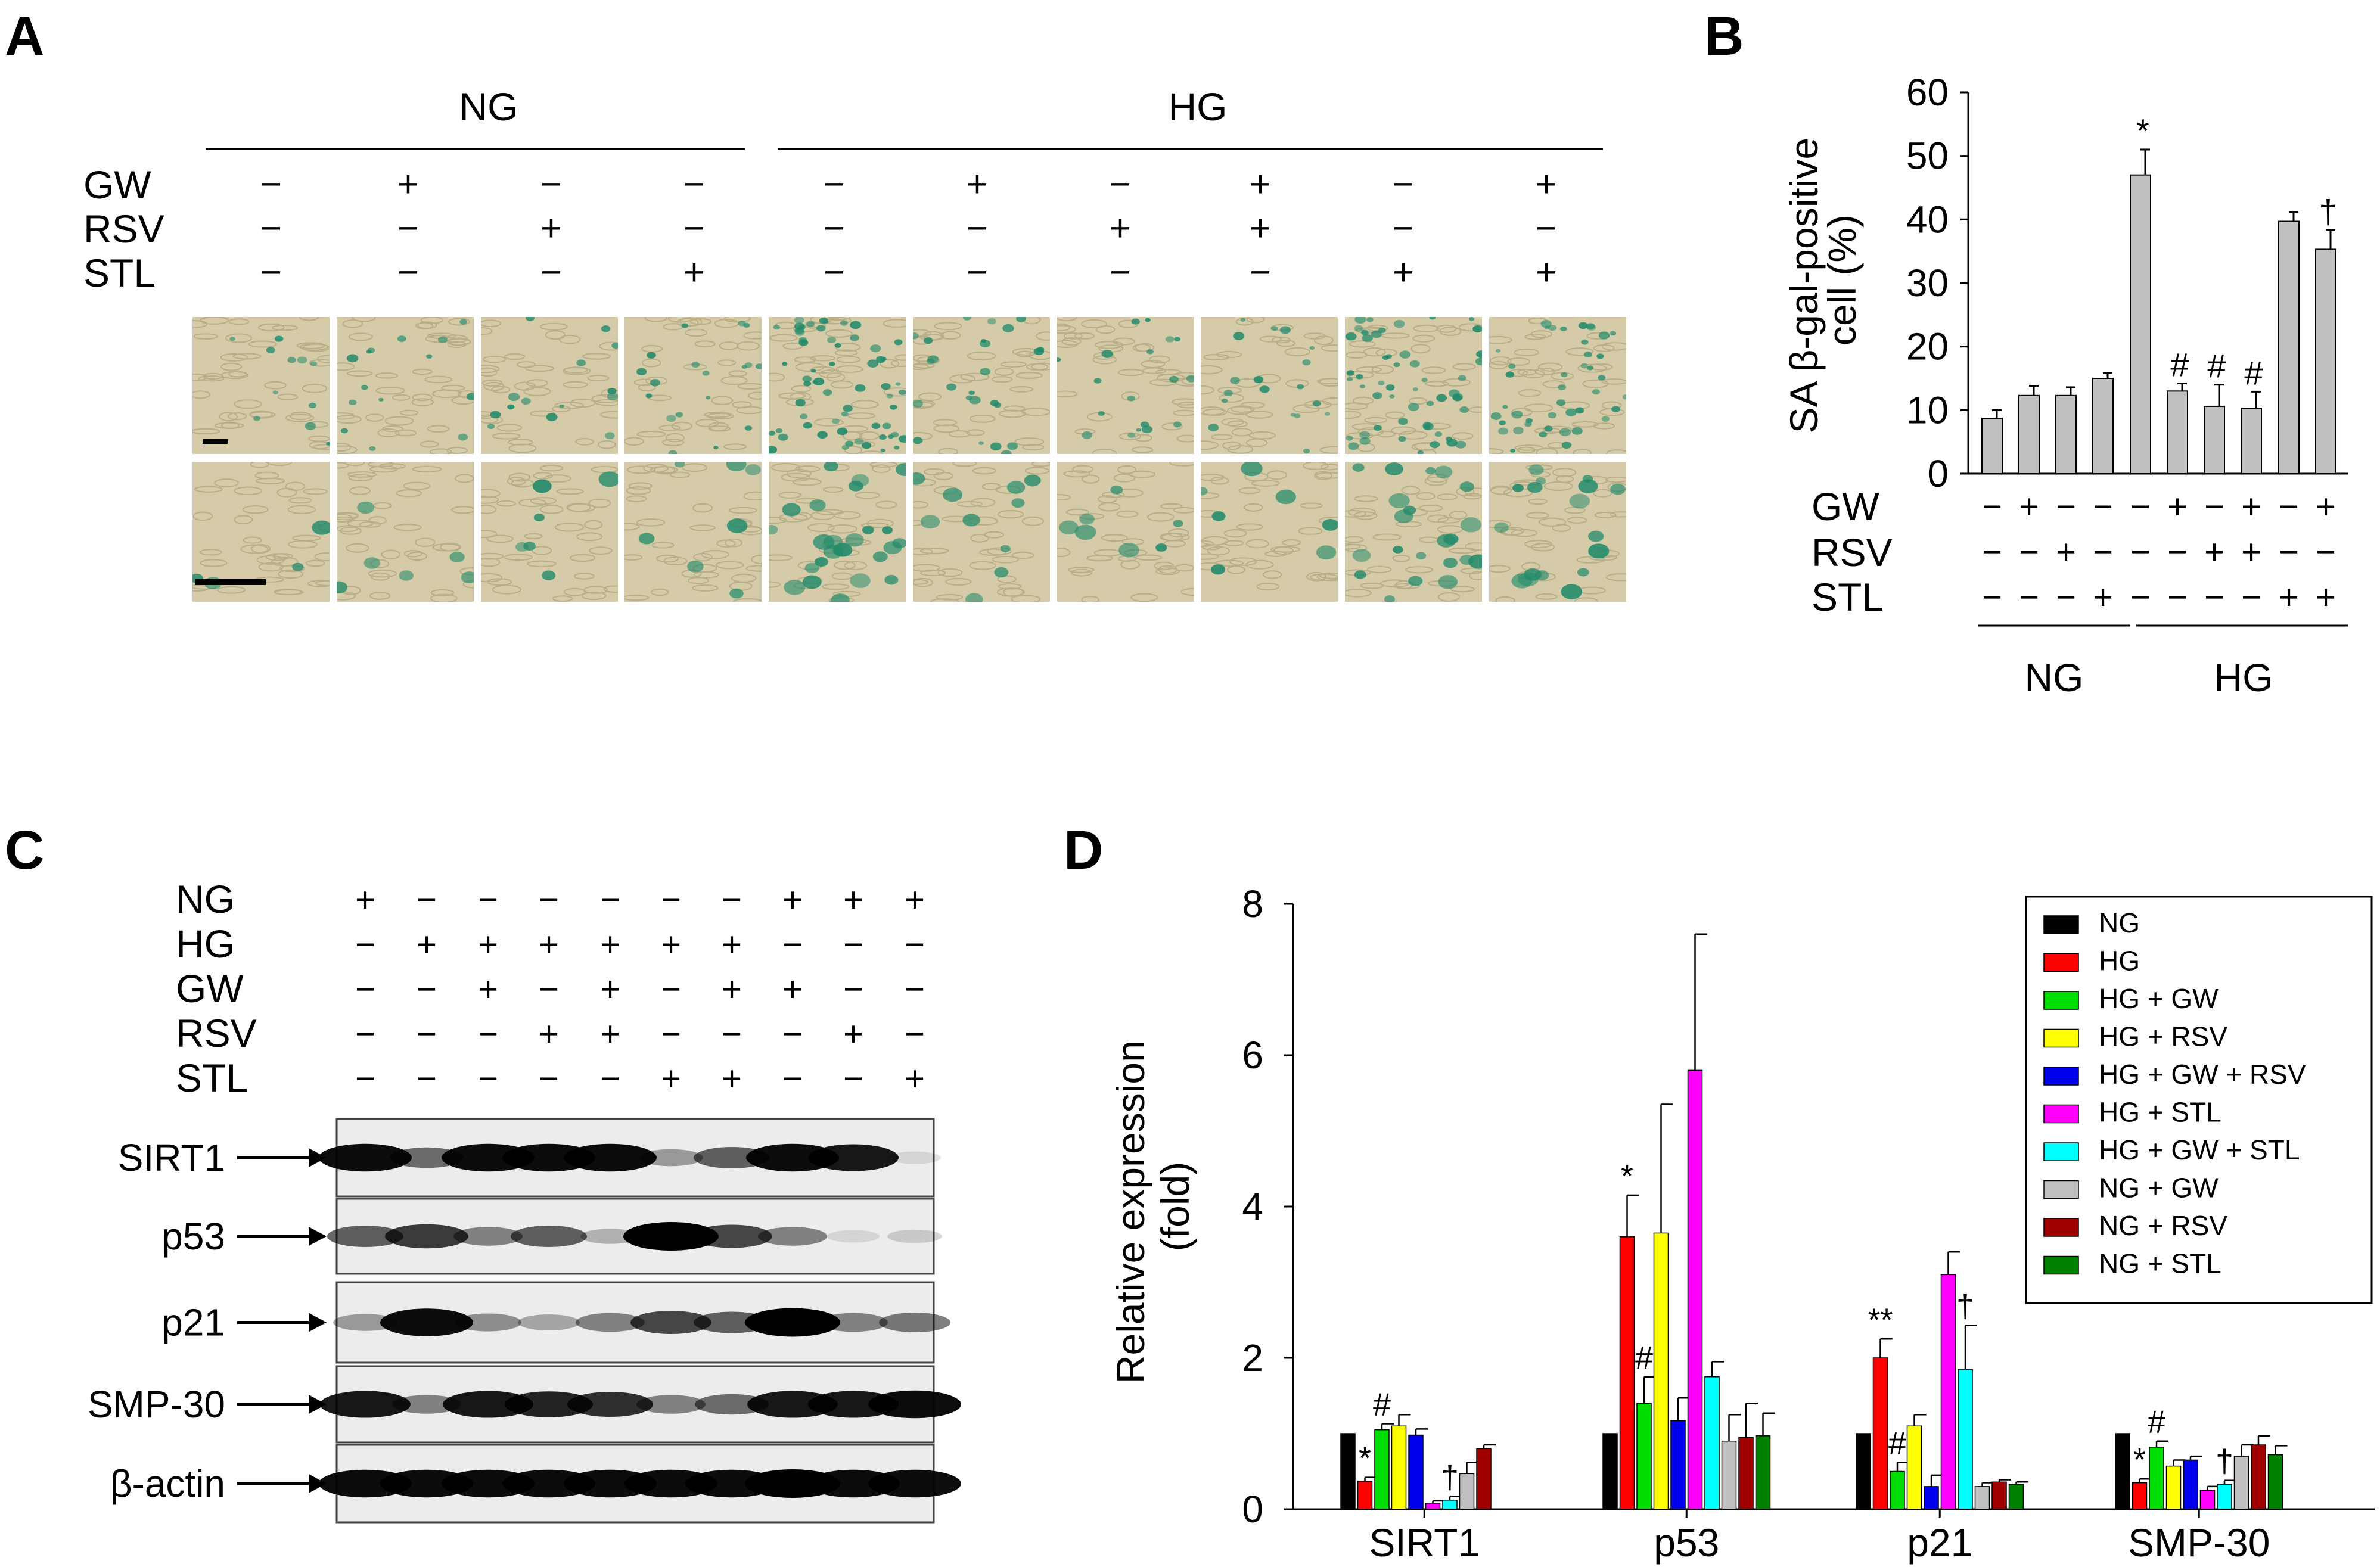 This screenshot has width=2380, height=1567. I want to click on bar-series: * # # # †, so click(2159, 293).